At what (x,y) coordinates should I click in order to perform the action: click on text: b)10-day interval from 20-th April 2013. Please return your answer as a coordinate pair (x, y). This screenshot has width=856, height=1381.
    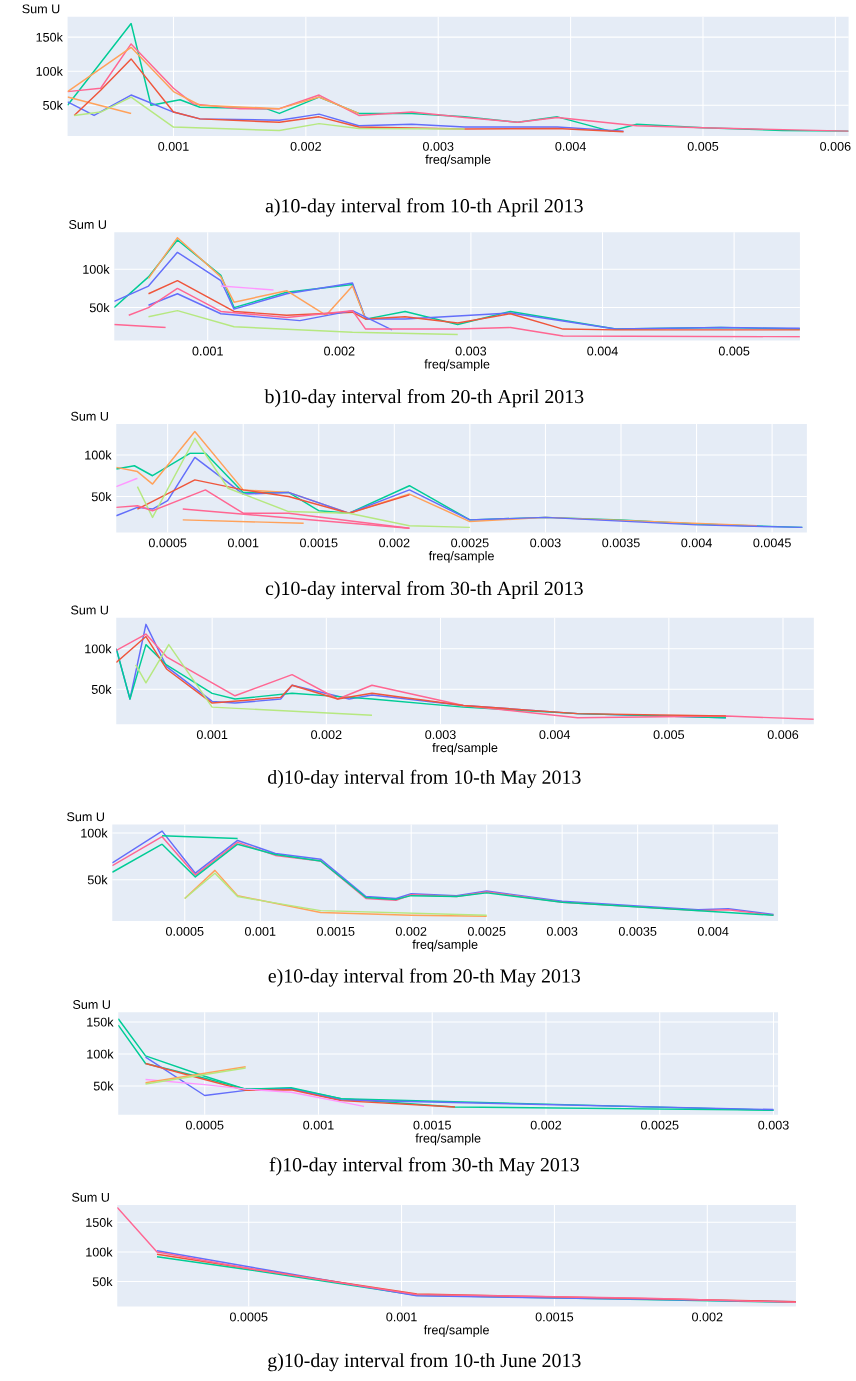
    Looking at the image, I should click on (424, 398).